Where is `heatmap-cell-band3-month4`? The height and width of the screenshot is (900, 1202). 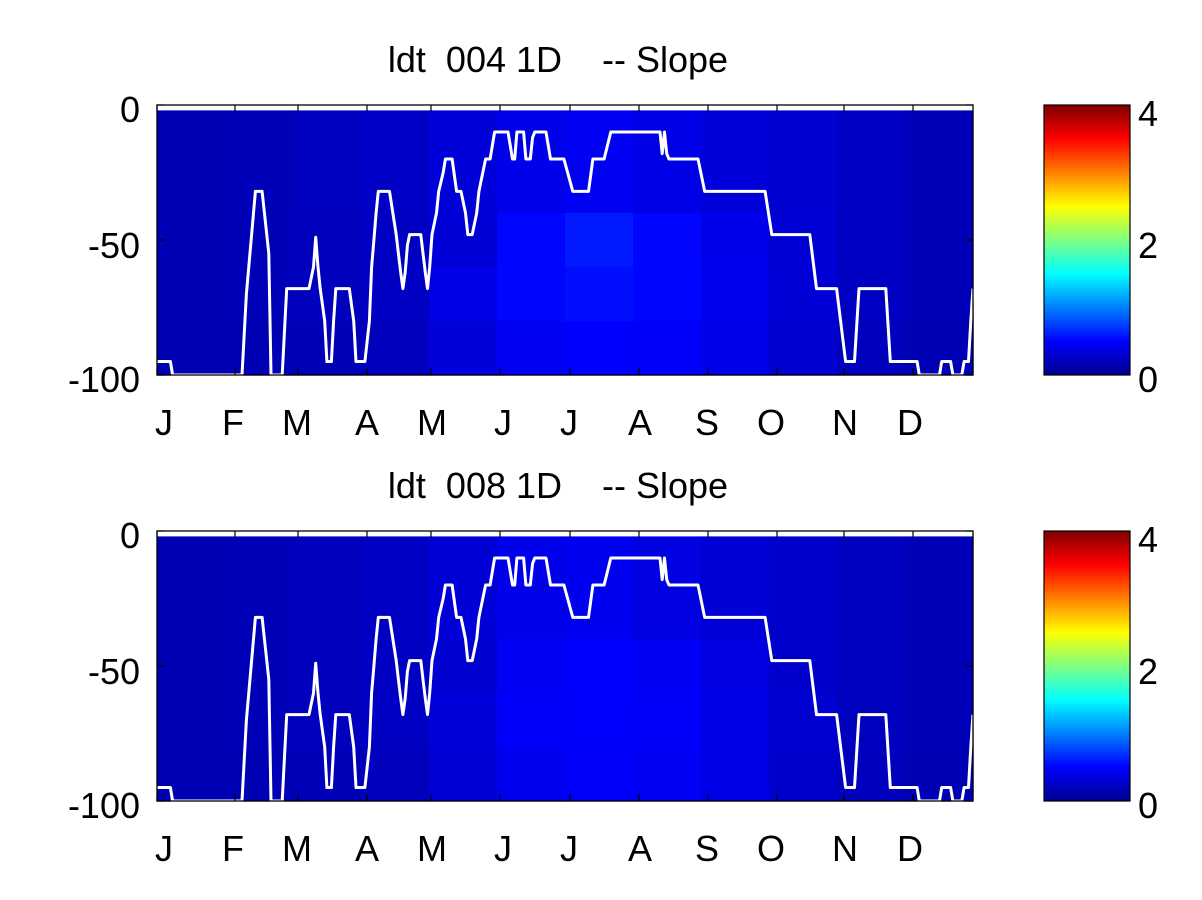
heatmap-cell-band3-month4 is located at coordinates (463, 774).